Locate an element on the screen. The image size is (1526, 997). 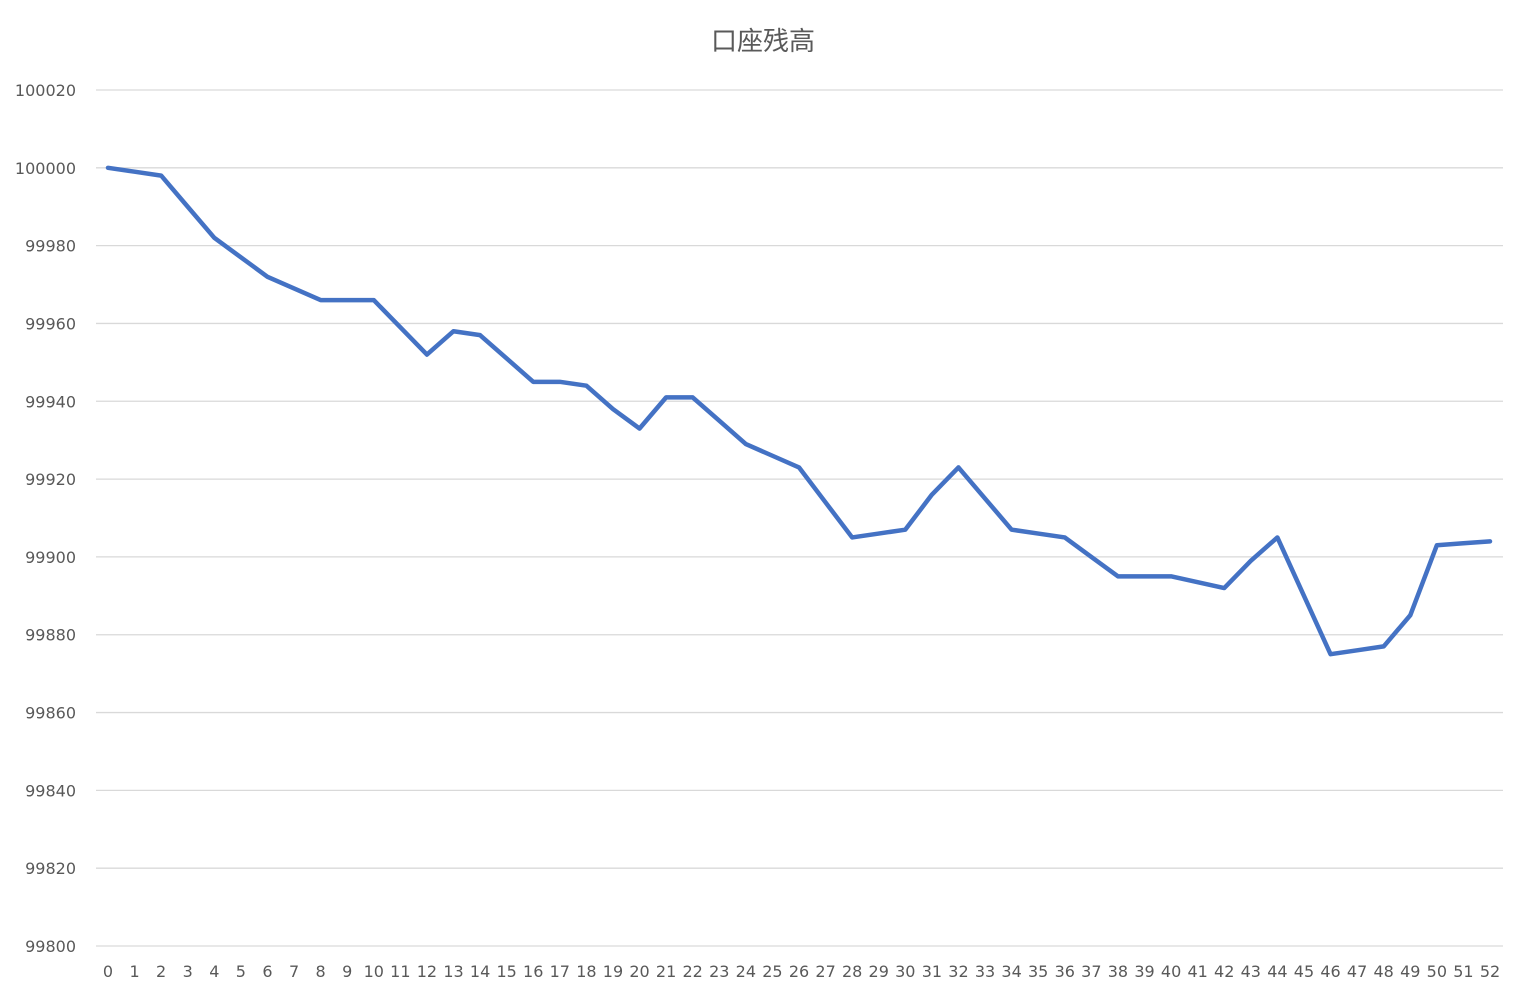
x-tick-label: 33 is located at coordinates (985, 971).